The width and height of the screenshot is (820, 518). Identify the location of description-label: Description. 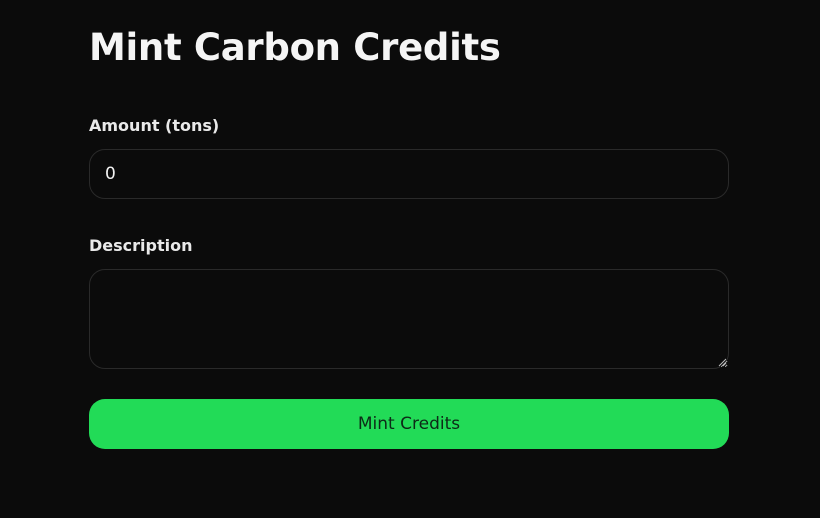
(141, 245).